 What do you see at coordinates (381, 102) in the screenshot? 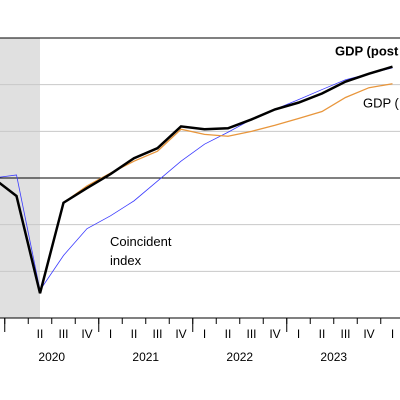
I see `series-label: GDP (` at bounding box center [381, 102].